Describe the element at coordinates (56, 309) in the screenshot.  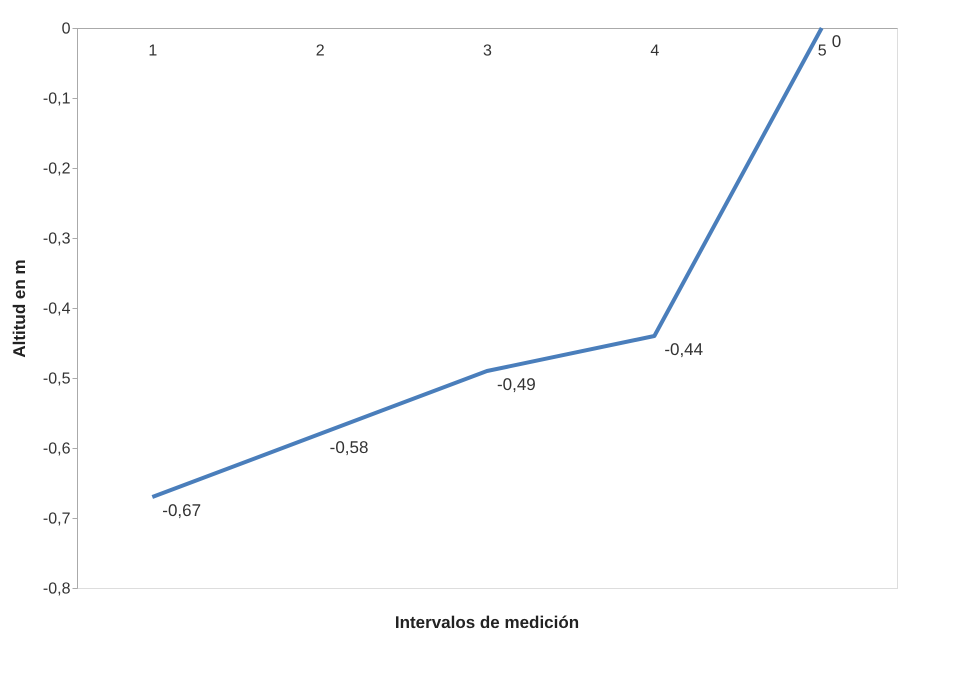
I see `y-tick-label: -0,4` at that location.